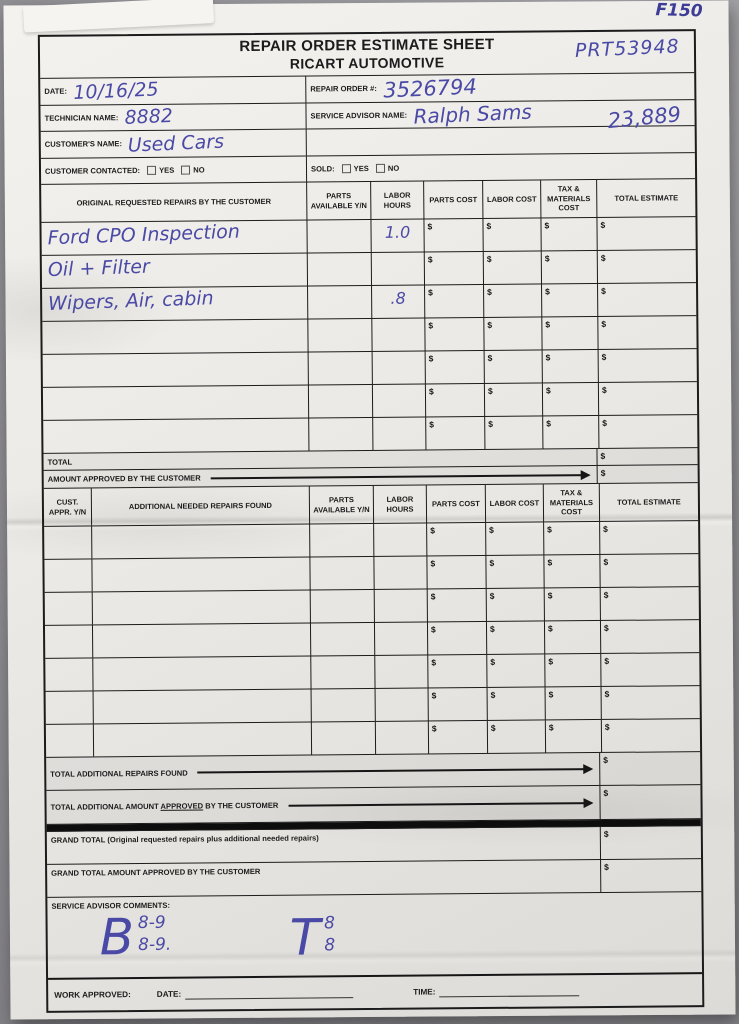  What do you see at coordinates (342, 504) in the screenshot?
I see `col-parts-available: PARTS AVAILABLE Y/N` at bounding box center [342, 504].